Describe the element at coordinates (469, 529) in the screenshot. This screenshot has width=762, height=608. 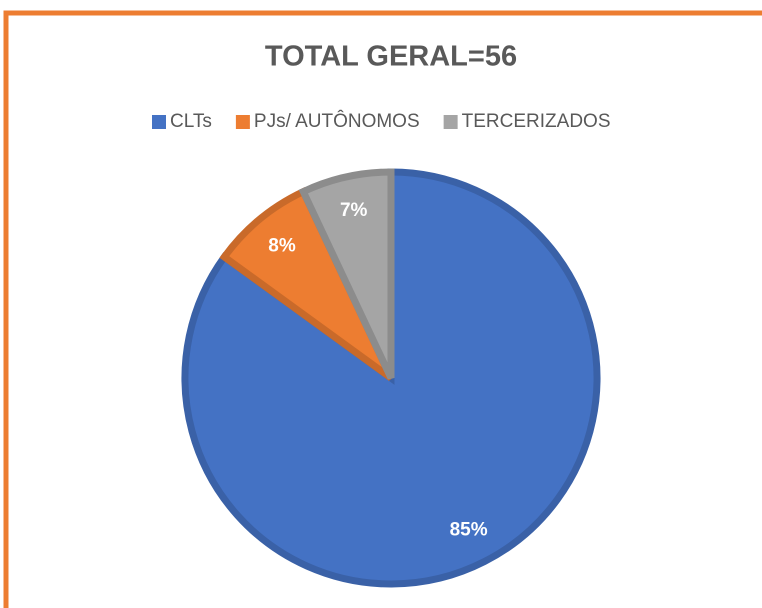
I see `data-label: 85%` at that location.